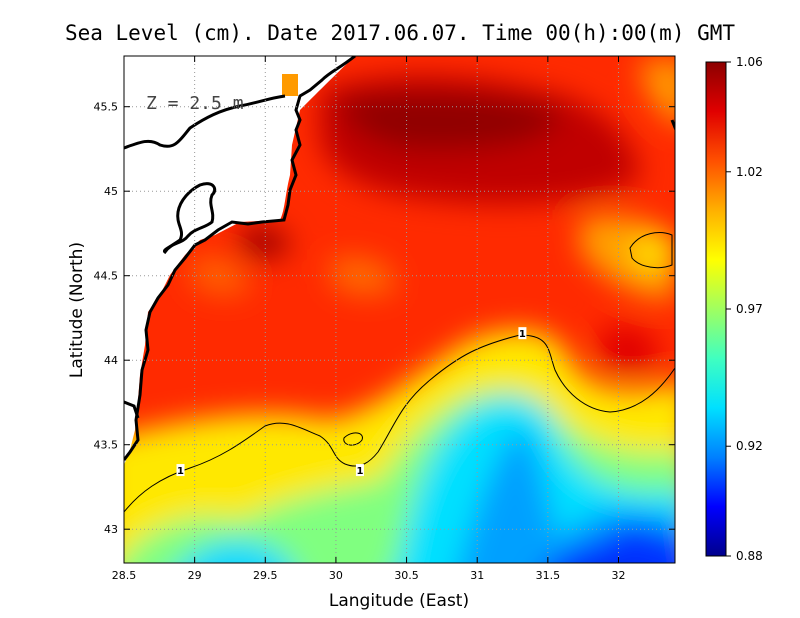  Describe the element at coordinates (749, 62) in the screenshot. I see `colorbar-tick-label: 1.06` at that location.